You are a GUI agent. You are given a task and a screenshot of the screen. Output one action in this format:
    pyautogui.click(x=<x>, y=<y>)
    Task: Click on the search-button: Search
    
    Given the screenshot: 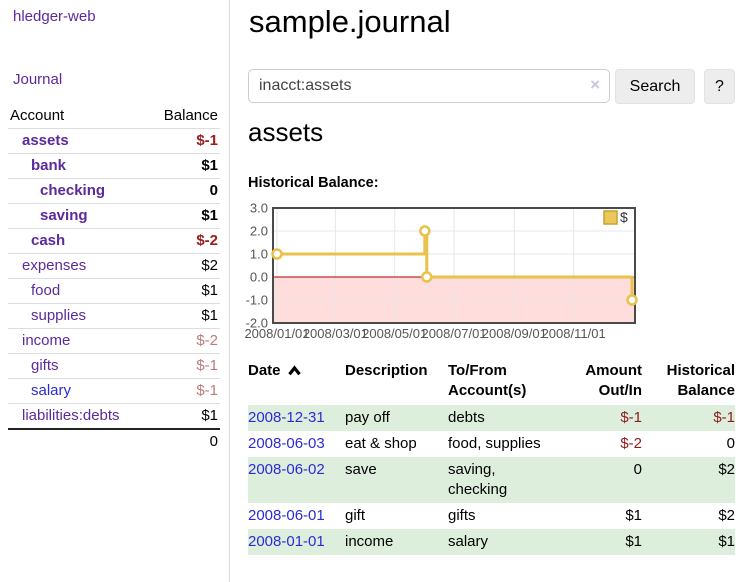 What is the action you would take?
    pyautogui.click(x=655, y=86)
    